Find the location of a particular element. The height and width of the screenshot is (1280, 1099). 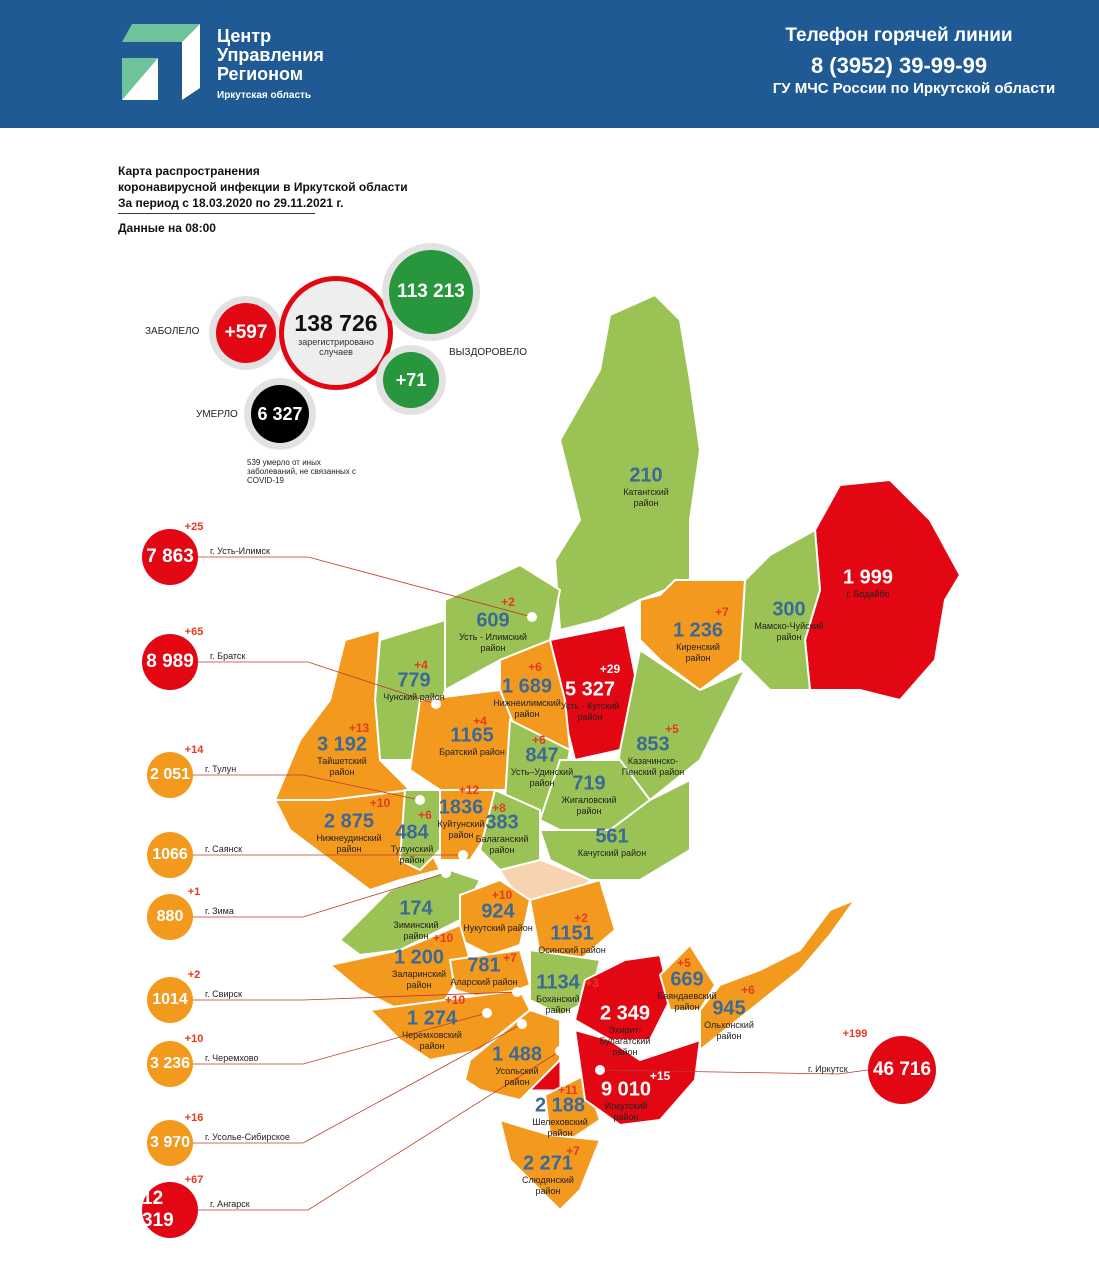

region-name: Усть–Удинский район is located at coordinates (542, 777).